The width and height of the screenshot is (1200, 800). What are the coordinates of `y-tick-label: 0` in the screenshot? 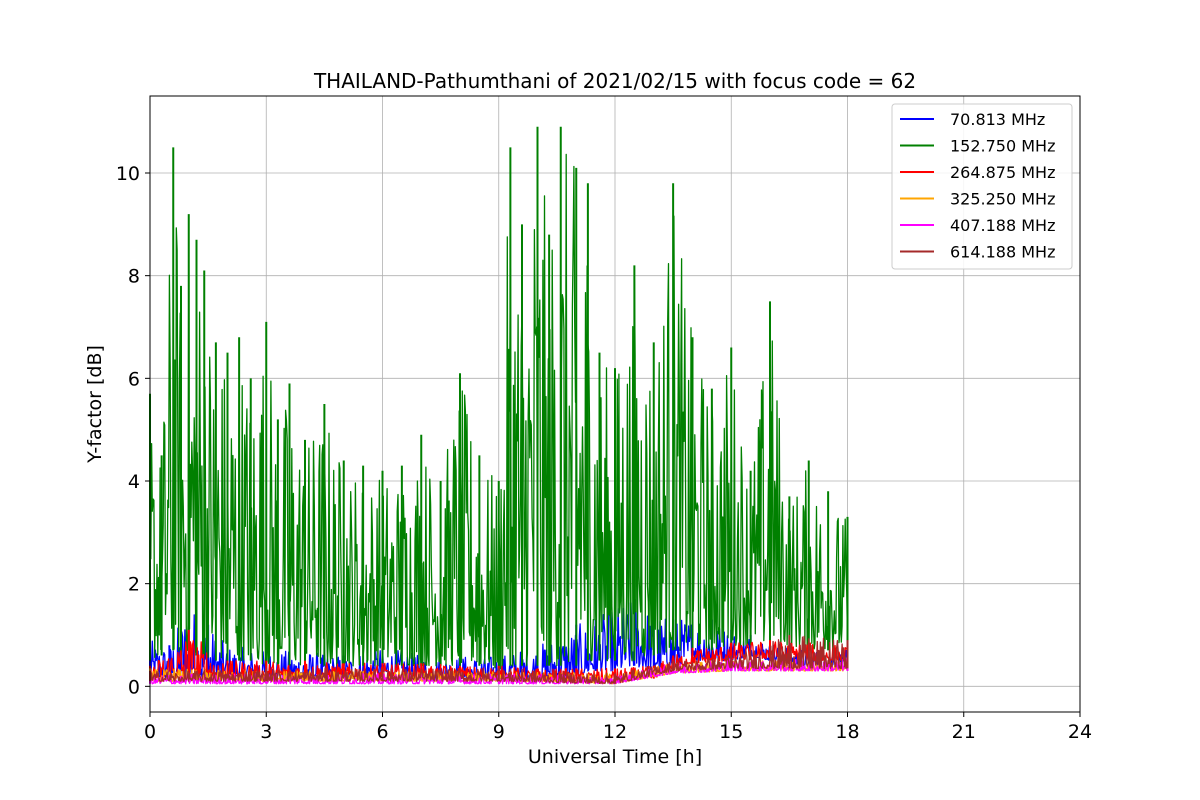 It's located at (134, 687).